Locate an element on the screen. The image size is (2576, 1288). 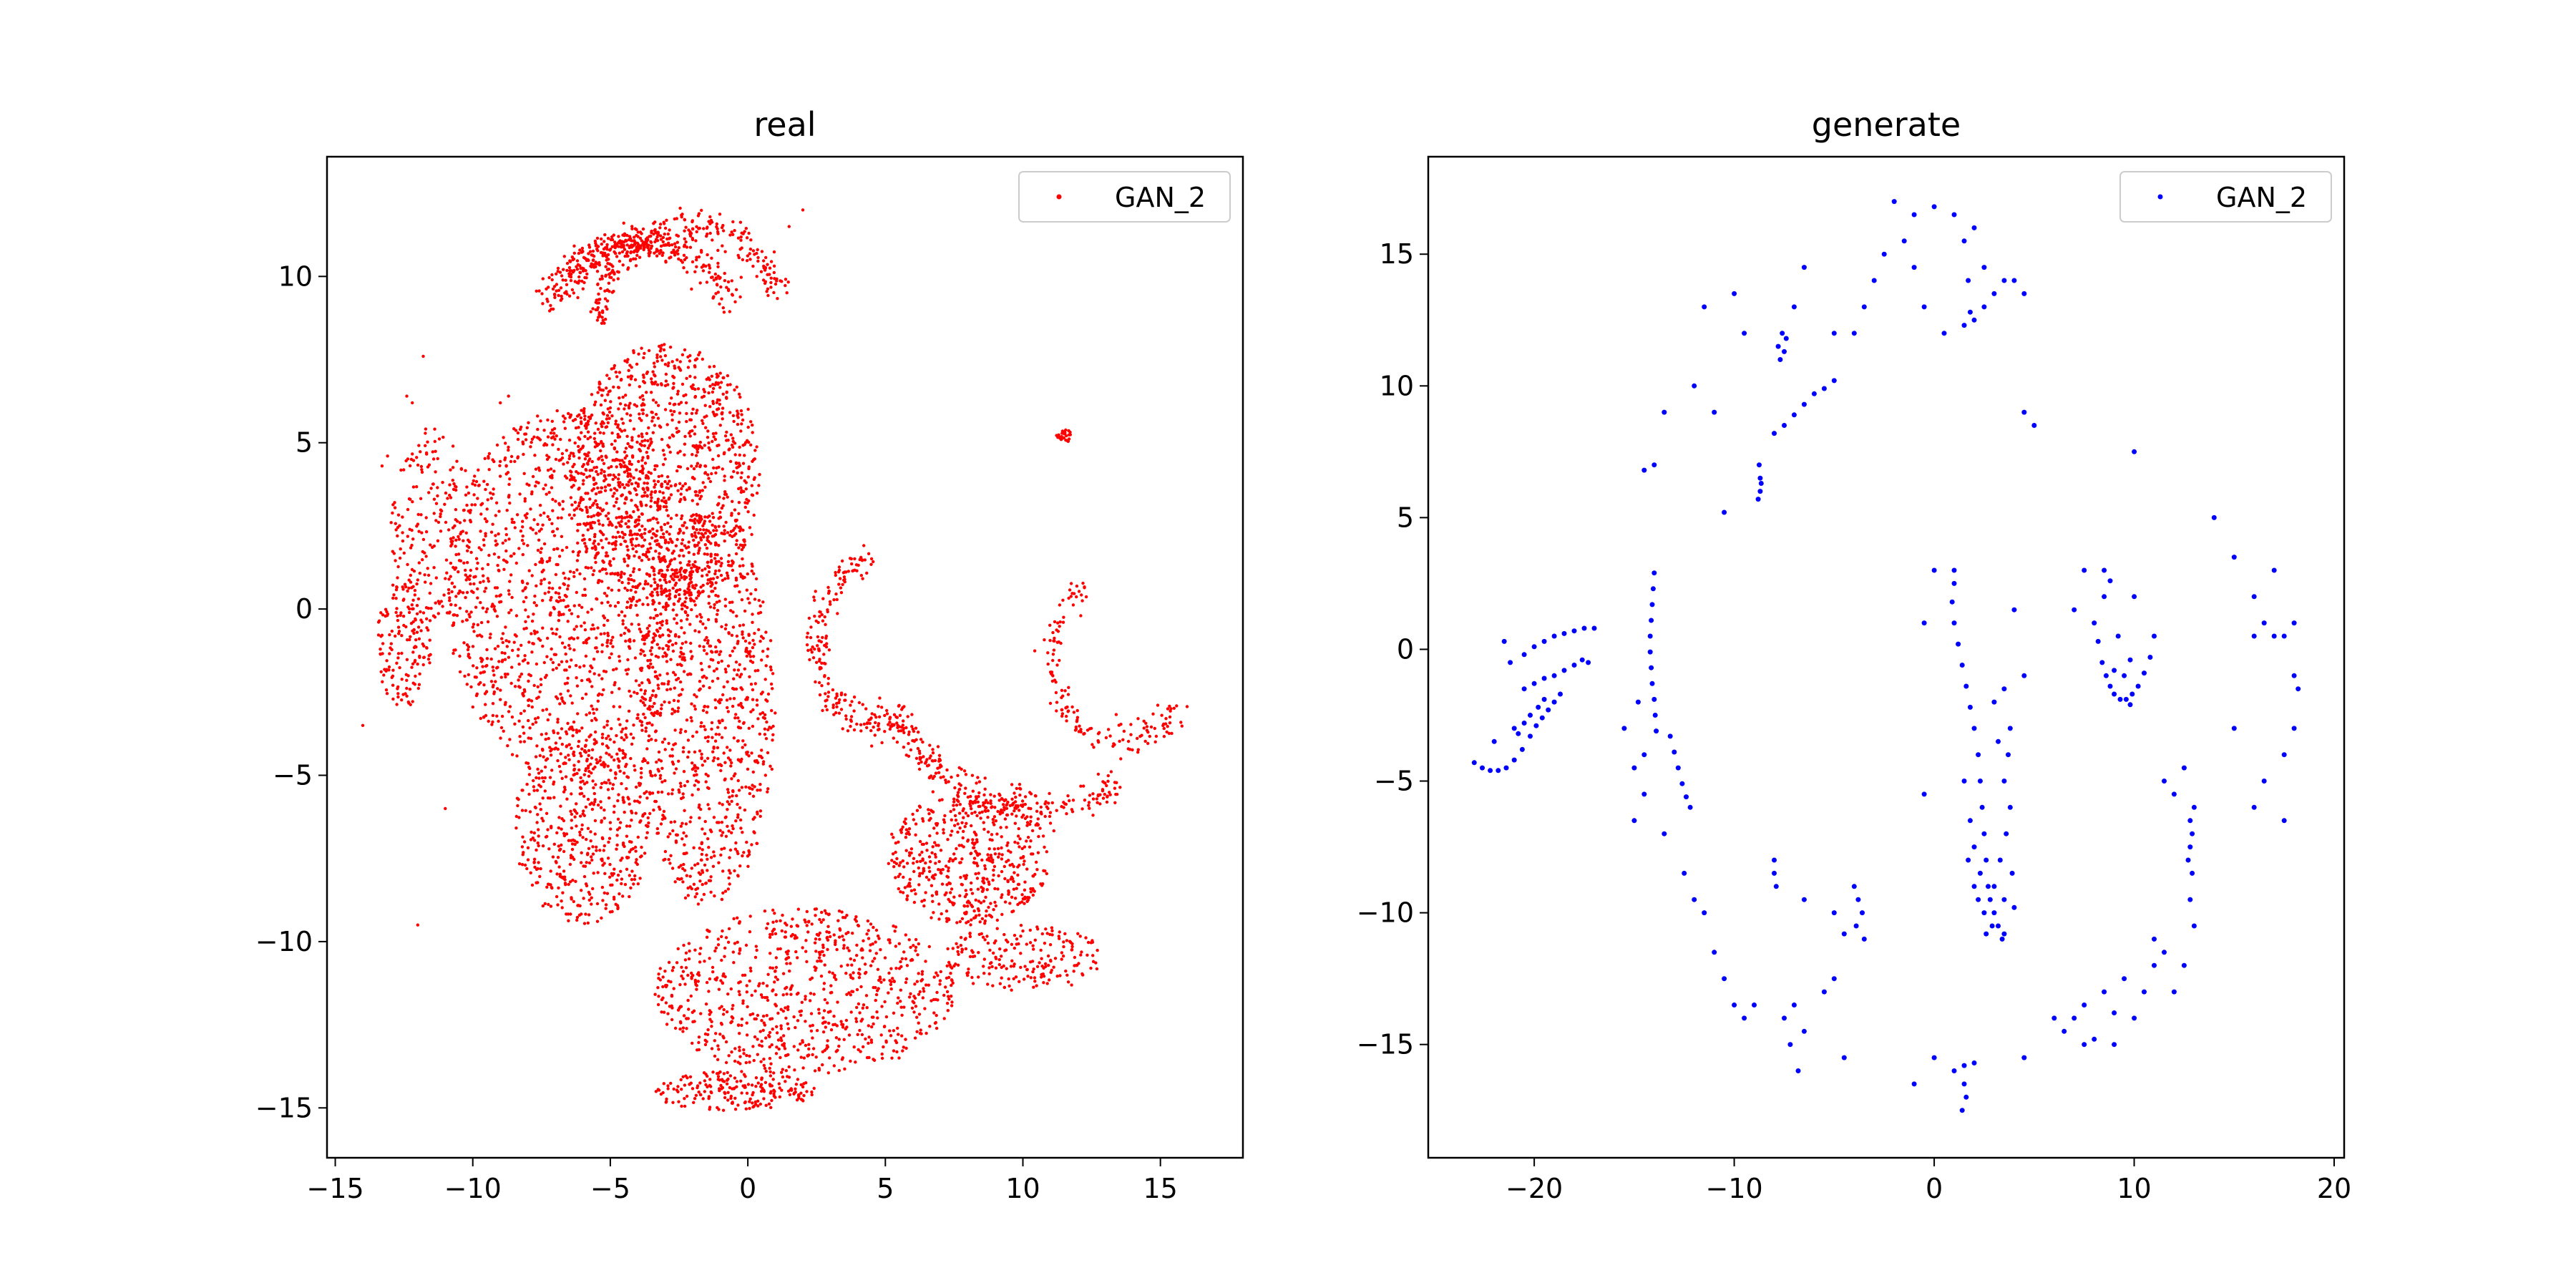
y-tick-label: −10 is located at coordinates (284, 941).